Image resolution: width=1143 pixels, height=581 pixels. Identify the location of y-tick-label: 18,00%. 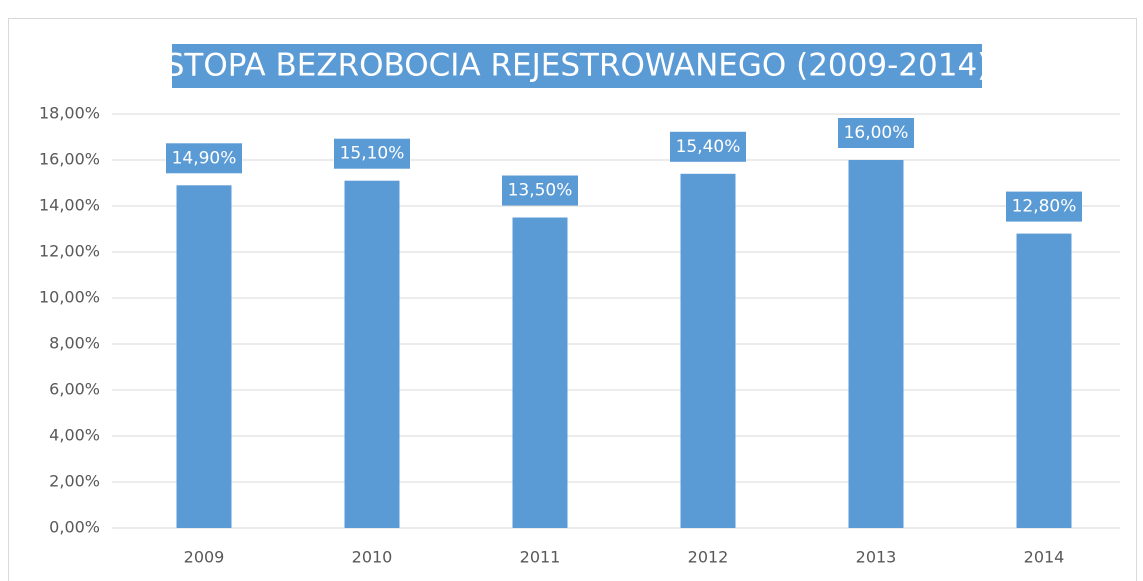
(69, 113).